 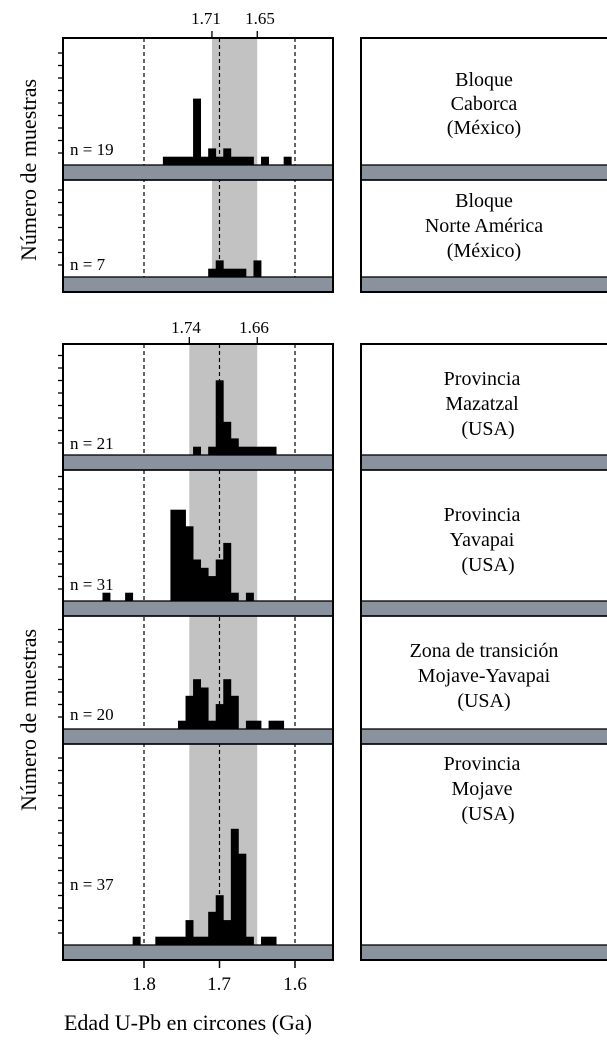 I want to click on band-label-bottom-left: 1.74, so click(x=186, y=327).